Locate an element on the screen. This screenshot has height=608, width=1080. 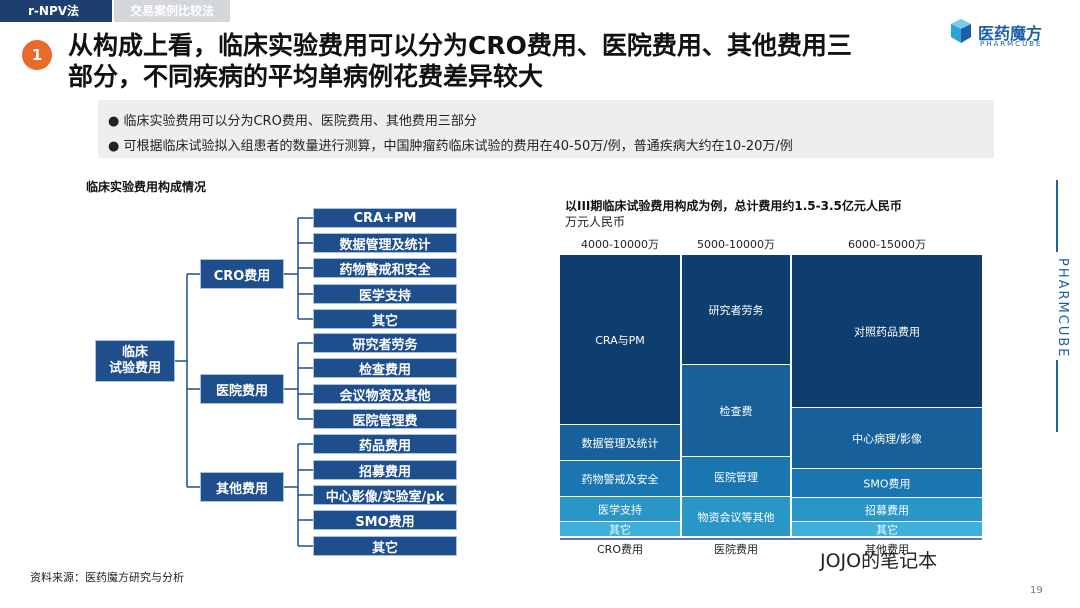
segment-label: 研究者劳务 is located at coordinates (736, 310).